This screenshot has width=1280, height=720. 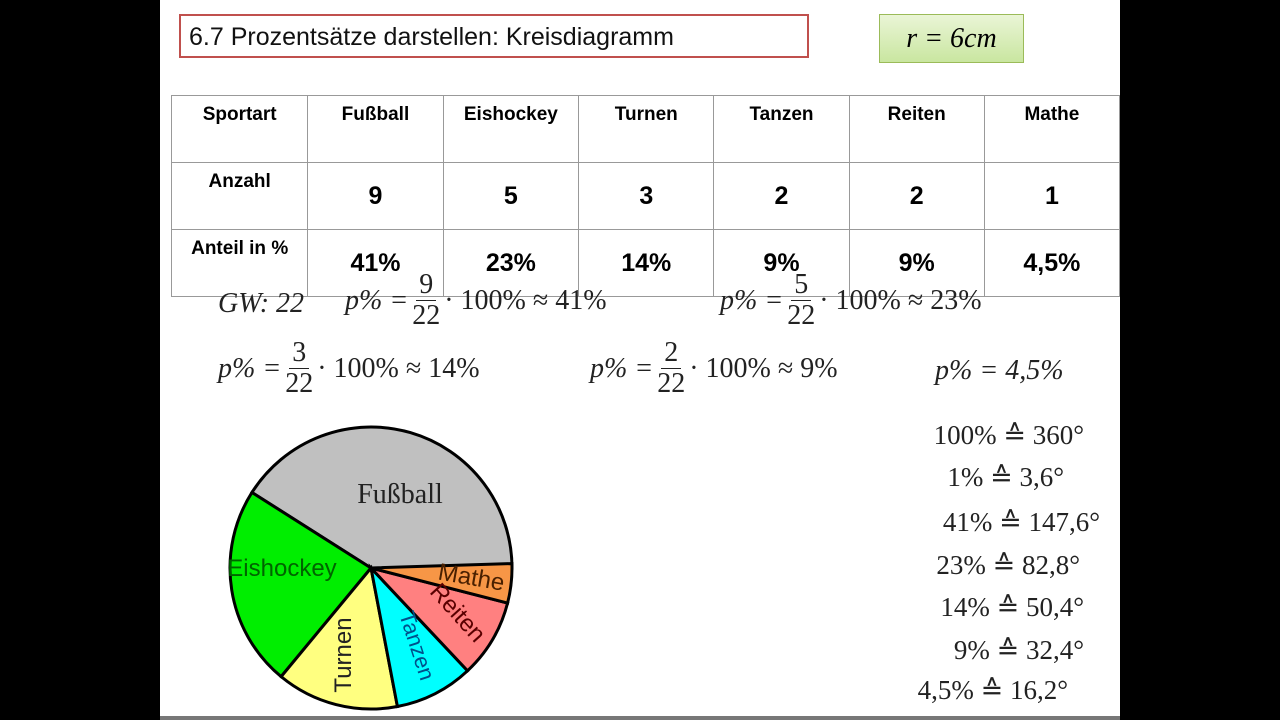 I want to click on fraction: 2 22, so click(x=671, y=368).